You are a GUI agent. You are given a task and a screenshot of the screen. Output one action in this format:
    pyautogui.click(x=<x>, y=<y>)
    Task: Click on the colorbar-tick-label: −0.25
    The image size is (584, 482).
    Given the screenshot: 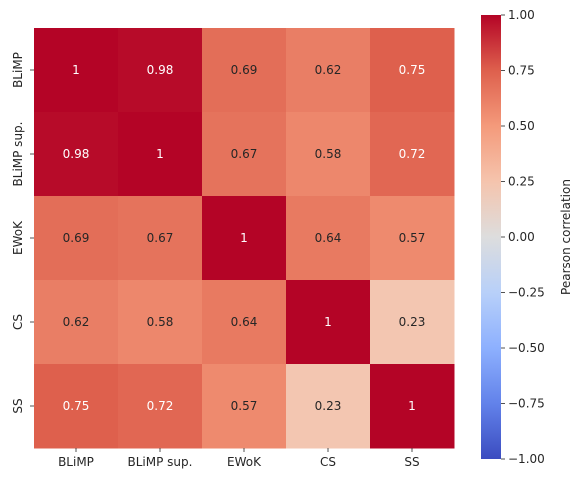 What is the action you would take?
    pyautogui.click(x=526, y=293)
    